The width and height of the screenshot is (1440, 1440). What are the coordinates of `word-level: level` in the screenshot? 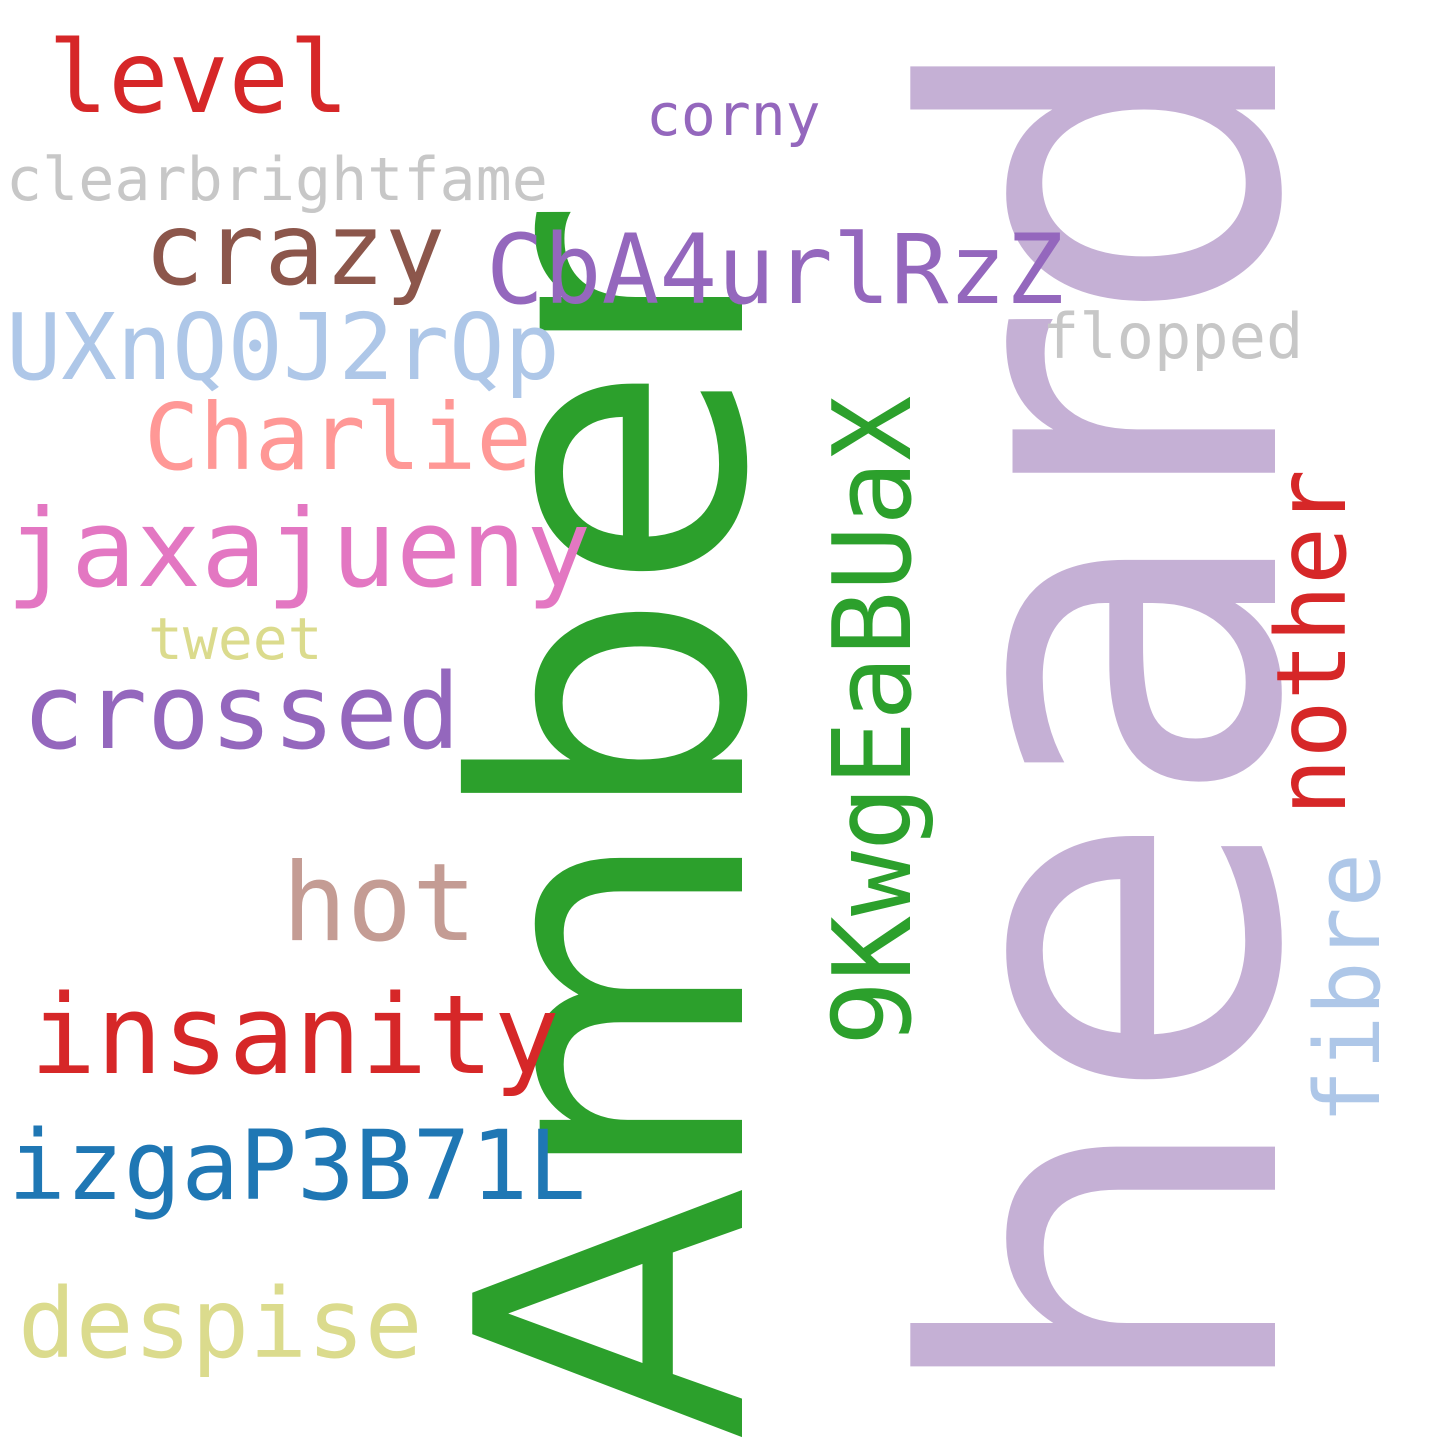 It's located at (199, 77).